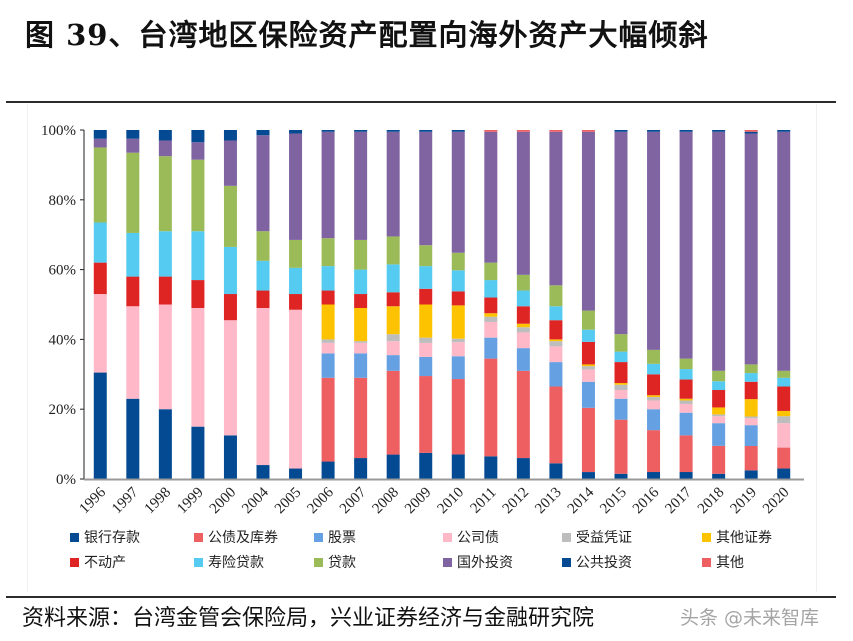 The image size is (853, 641). Describe the element at coordinates (556, 304) in the screenshot. I see `bar-stack-2013` at that location.